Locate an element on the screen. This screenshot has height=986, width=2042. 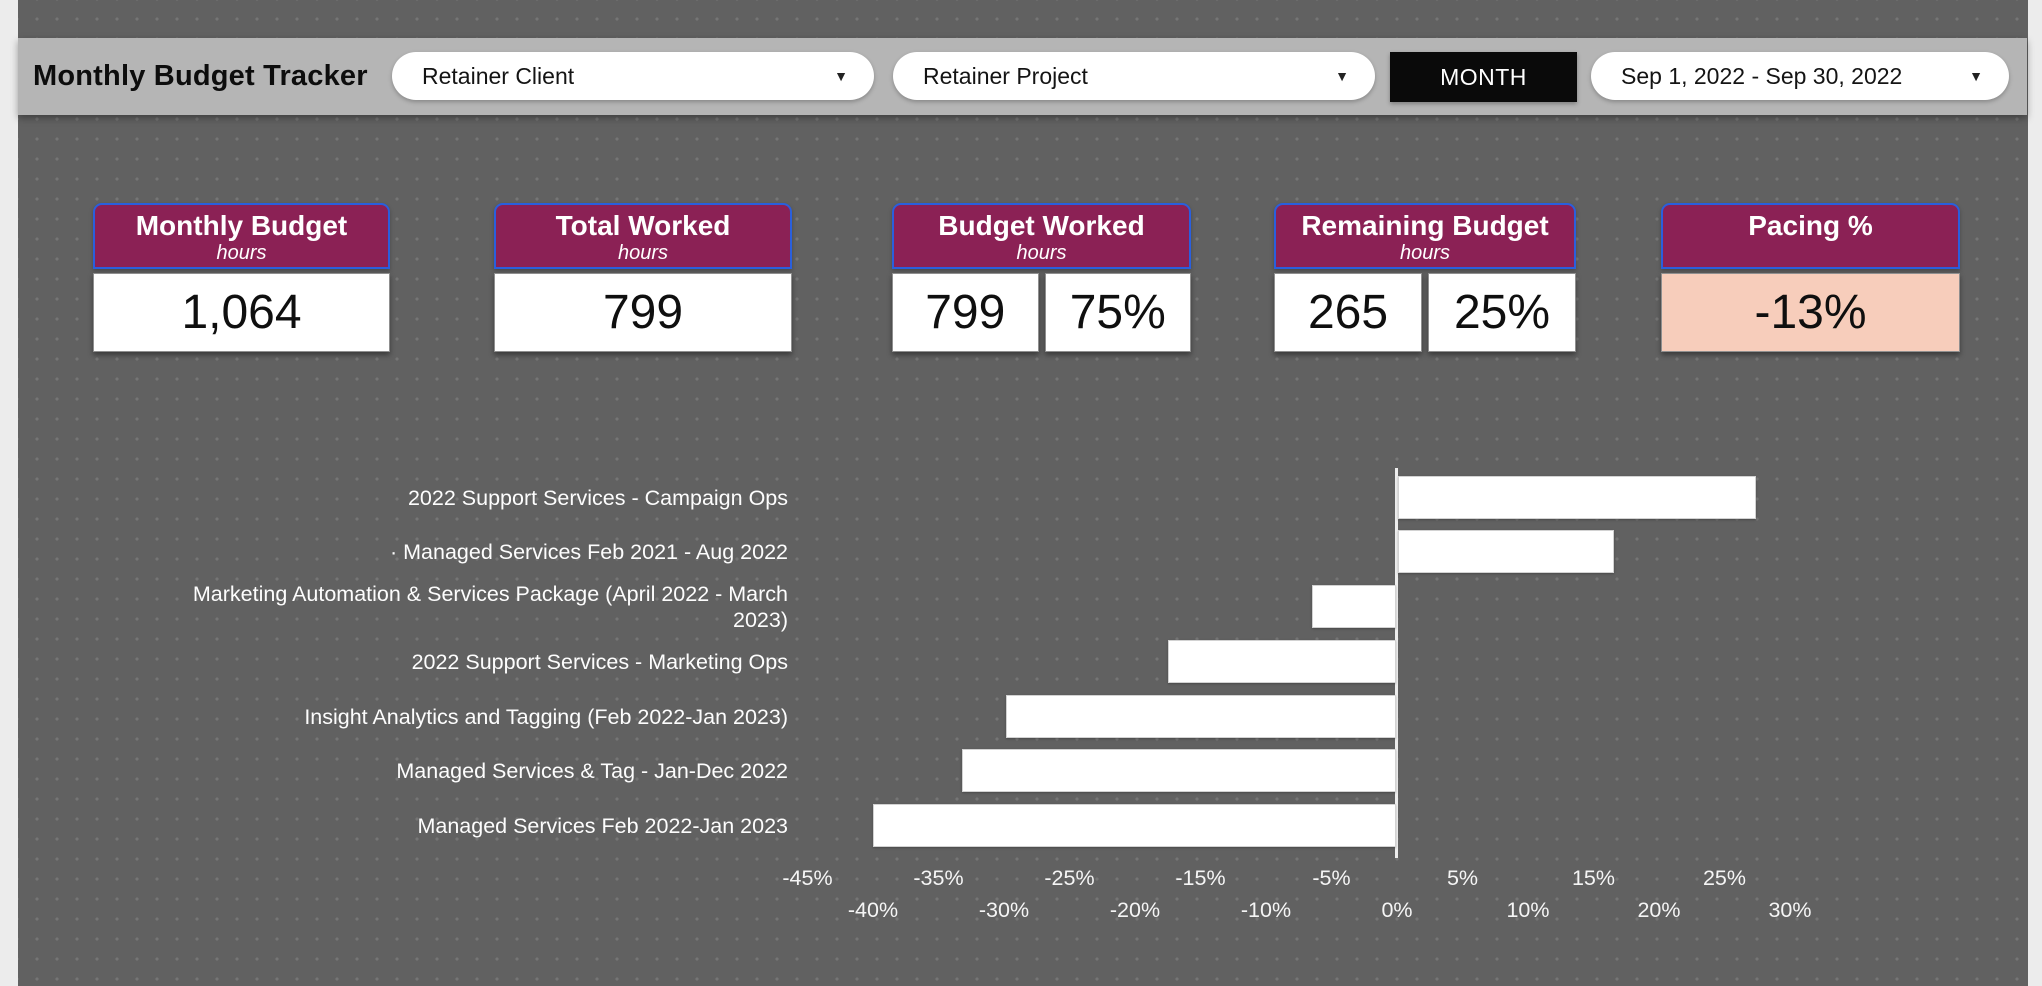
chart-row: Managed Services & Tag - Jan-Dec 2022 is located at coordinates (1023, 770).